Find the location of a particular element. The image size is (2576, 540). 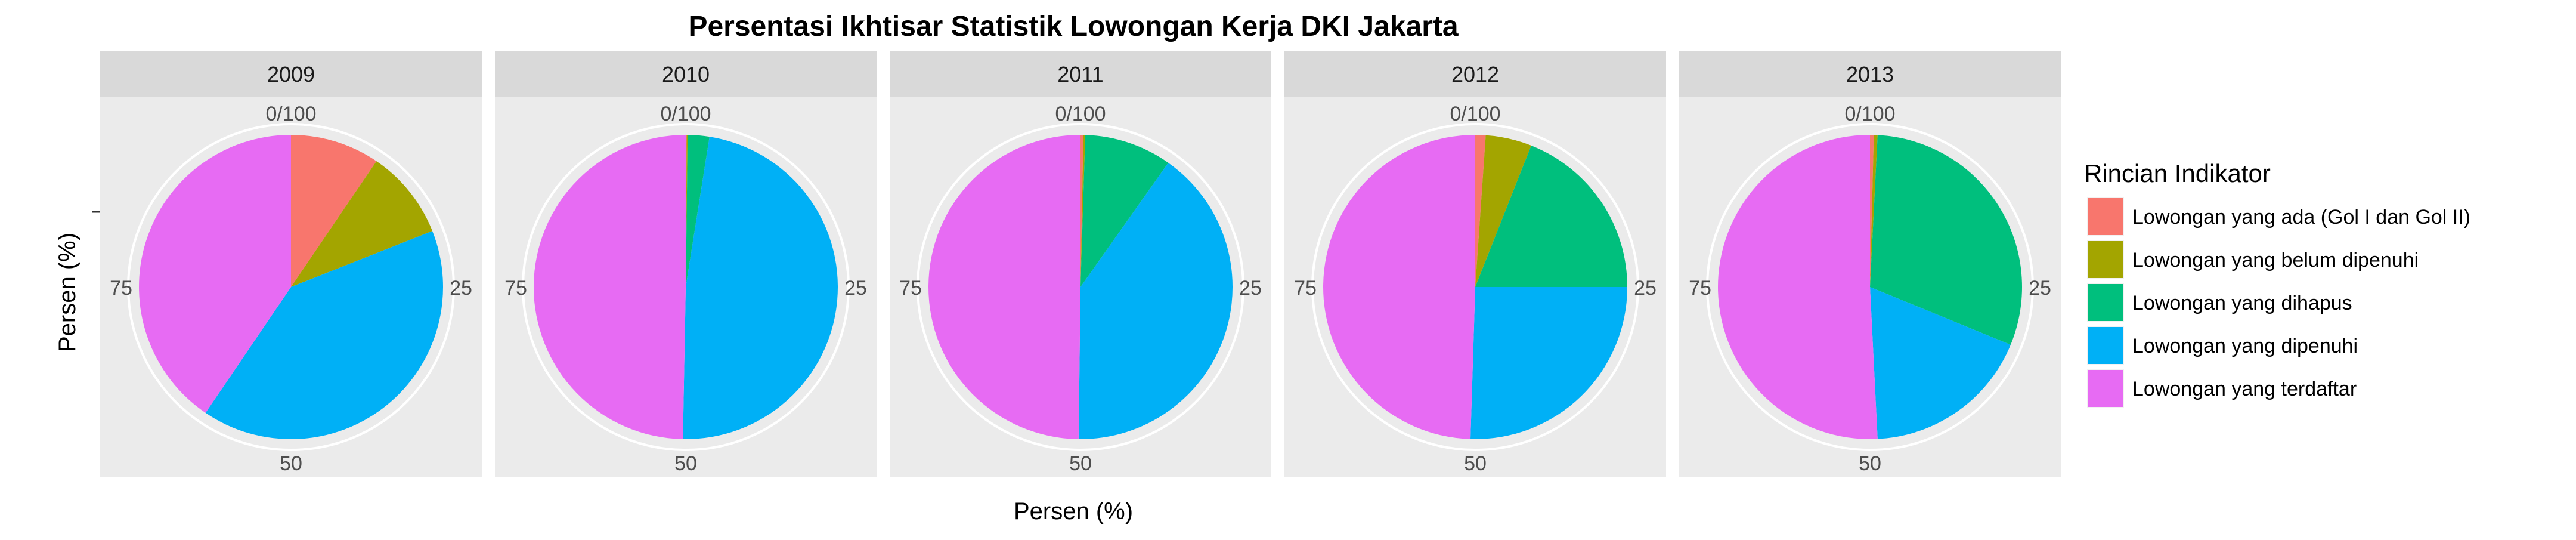

legend-item-lowongan-yang-belum-dipenuhi: Lowongan yang belum dipenuhi is located at coordinates (2253, 259).